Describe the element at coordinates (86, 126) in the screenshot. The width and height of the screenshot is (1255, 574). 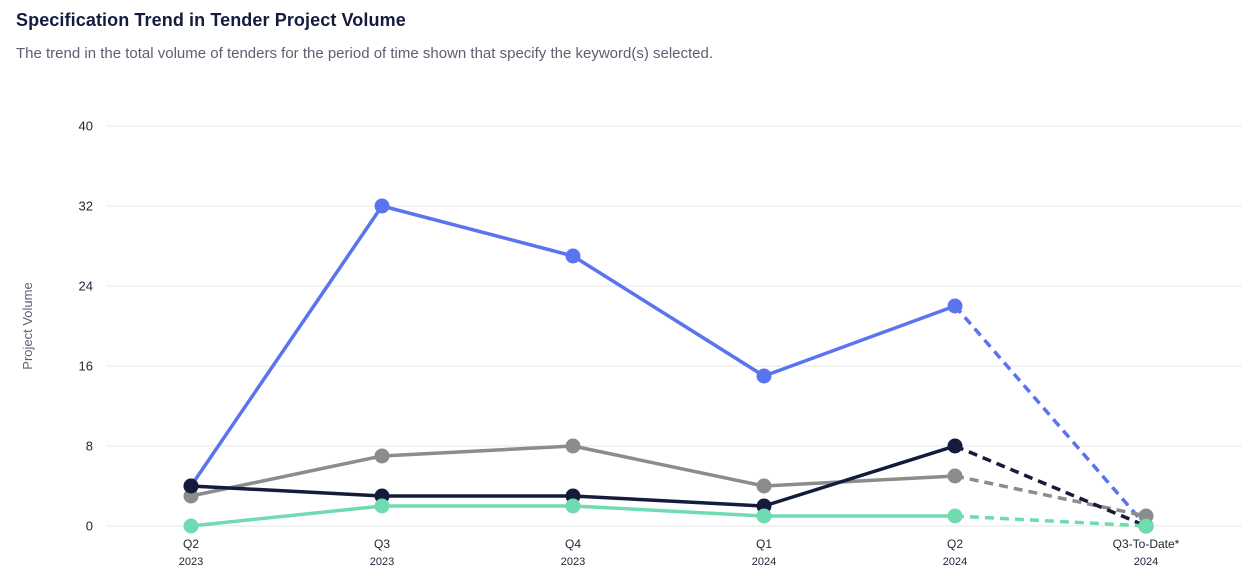
I see `y-tick-label: 40` at that location.